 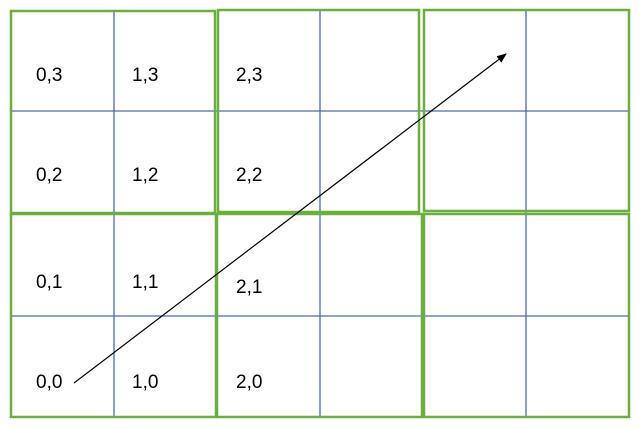 I want to click on cell-label-0-1: 0,1, so click(x=49, y=282).